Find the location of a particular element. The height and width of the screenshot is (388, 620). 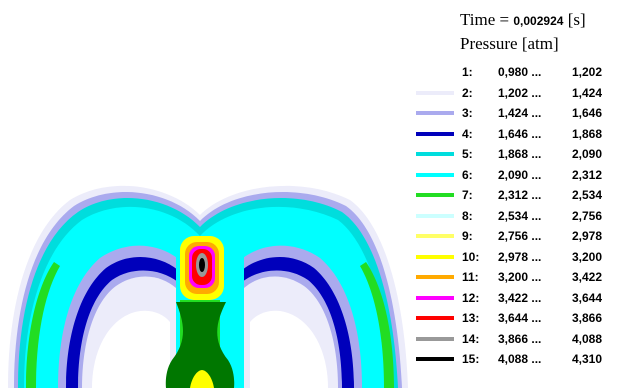

region-level-4-right is located at coordinates (298, 322).